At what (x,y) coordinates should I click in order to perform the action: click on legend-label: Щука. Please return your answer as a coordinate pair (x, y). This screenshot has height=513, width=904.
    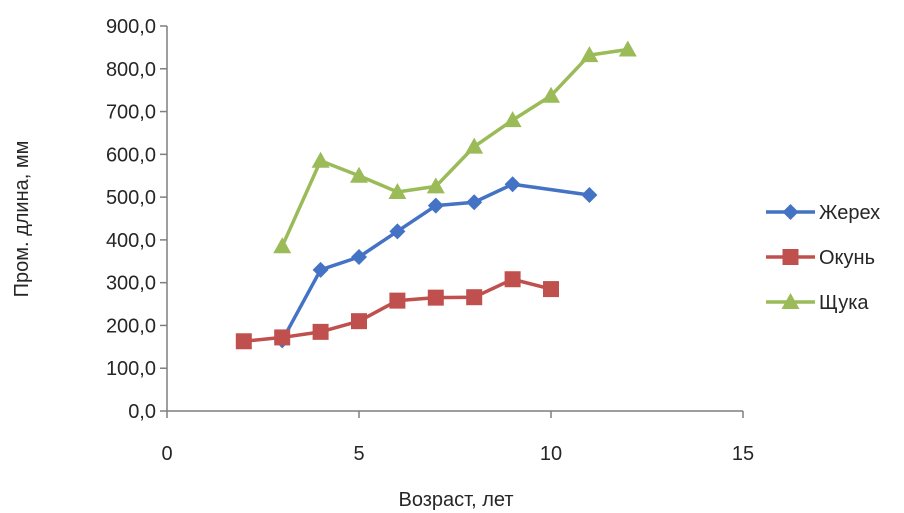
    Looking at the image, I should click on (844, 303).